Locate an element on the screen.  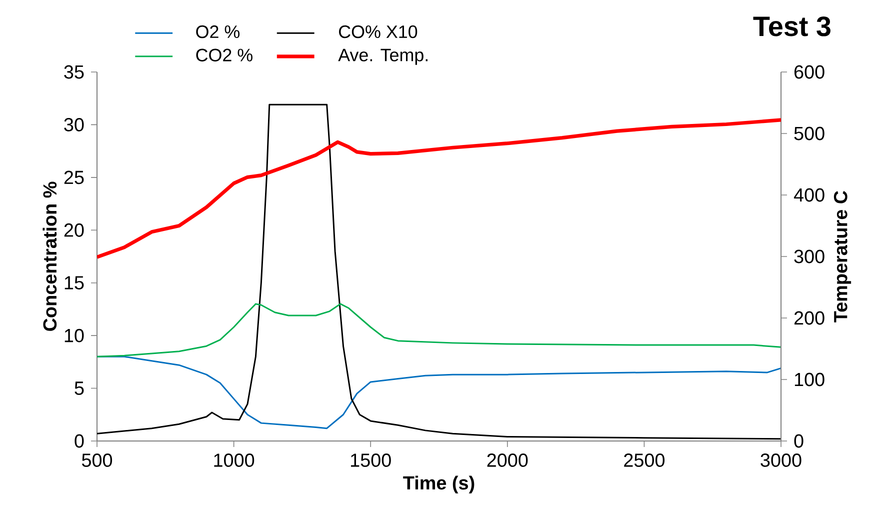
y2-axis-title: Temperature C is located at coordinates (843, 256).